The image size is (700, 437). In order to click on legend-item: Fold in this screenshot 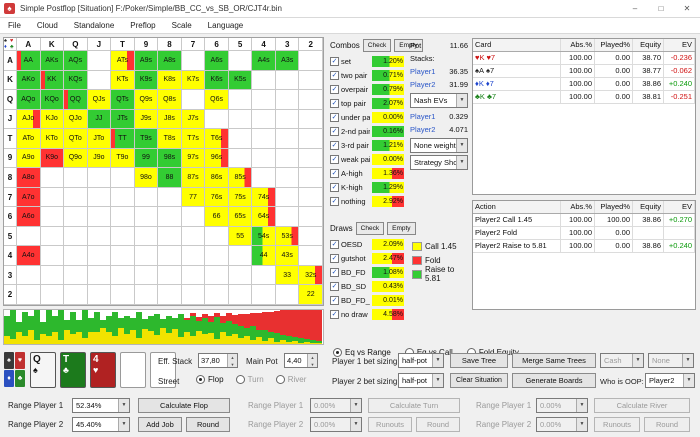, I will do `click(442, 260)`.